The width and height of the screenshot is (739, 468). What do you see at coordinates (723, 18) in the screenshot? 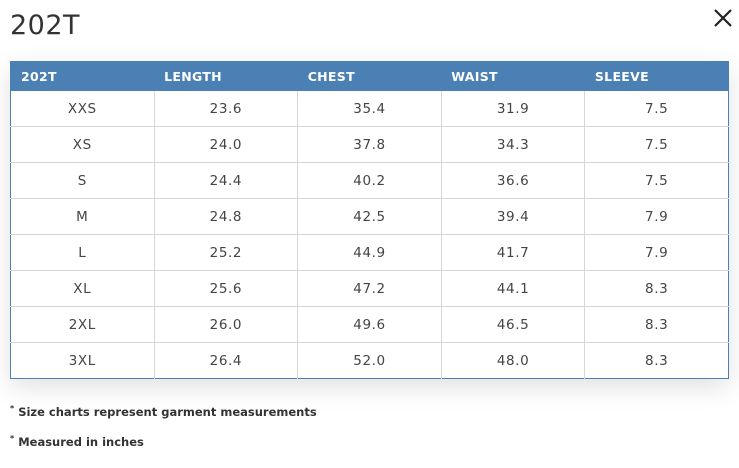
I see `close-icon` at bounding box center [723, 18].